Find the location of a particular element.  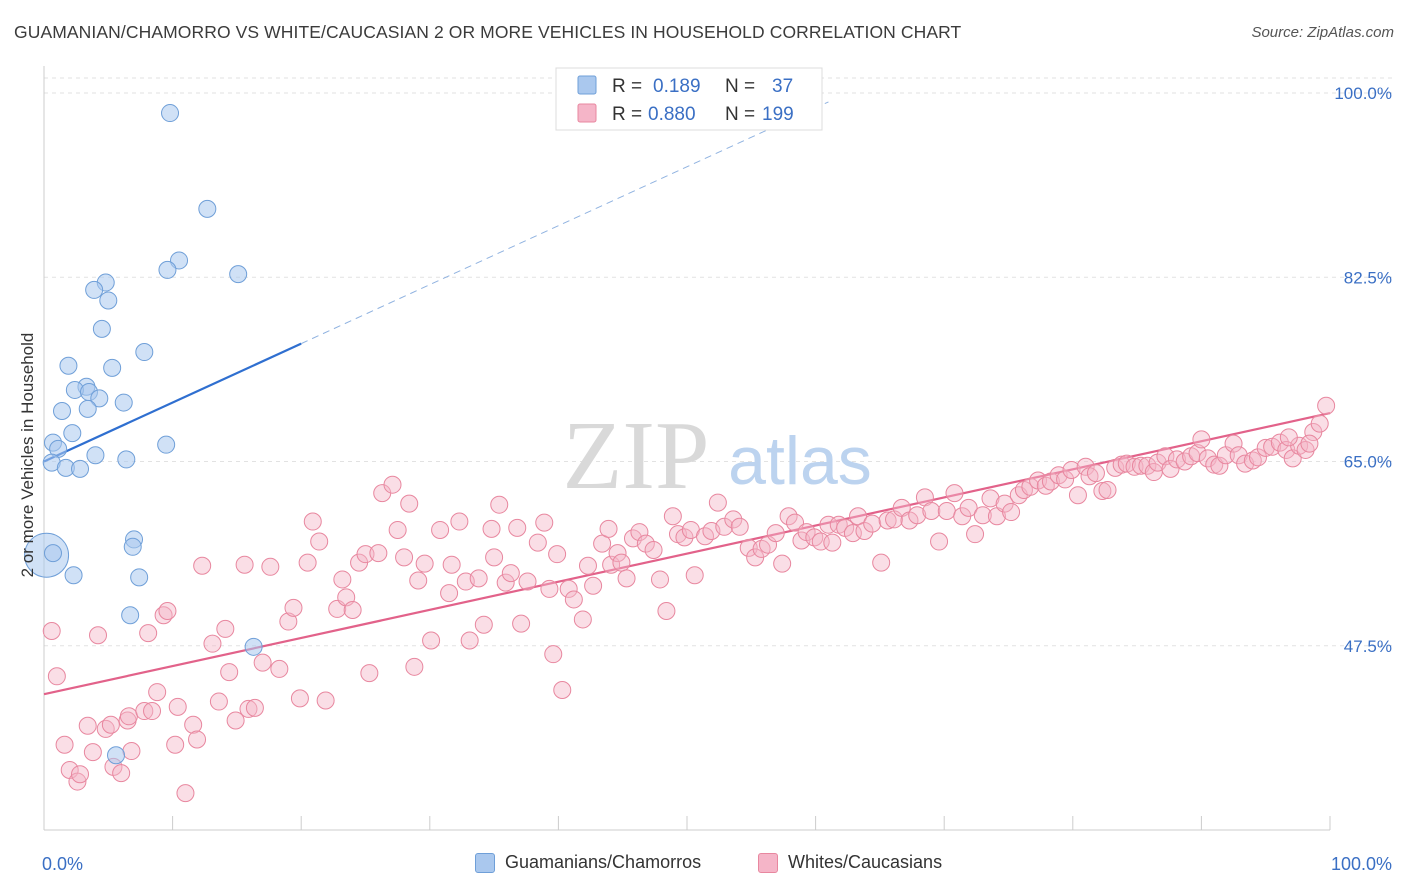

legend-top-n-value-pink: 199 is located at coordinates (778, 114).